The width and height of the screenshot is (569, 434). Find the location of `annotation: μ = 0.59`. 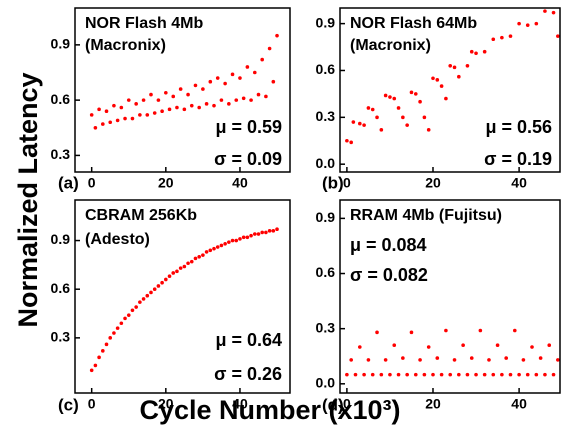

annotation: μ = 0.59 is located at coordinates (248, 127).